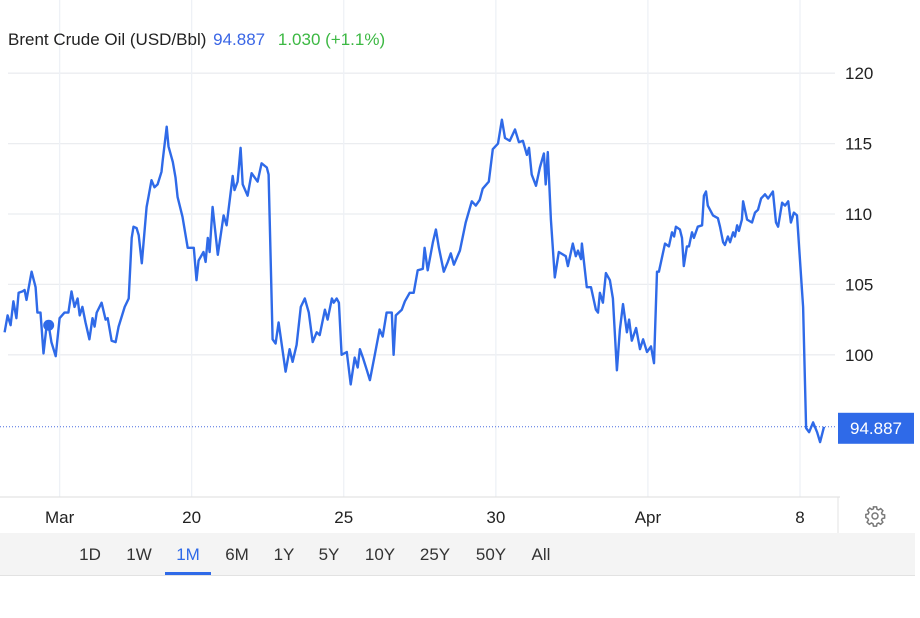 The image size is (920, 618). I want to click on x-tick-label: Apr, so click(648, 517).